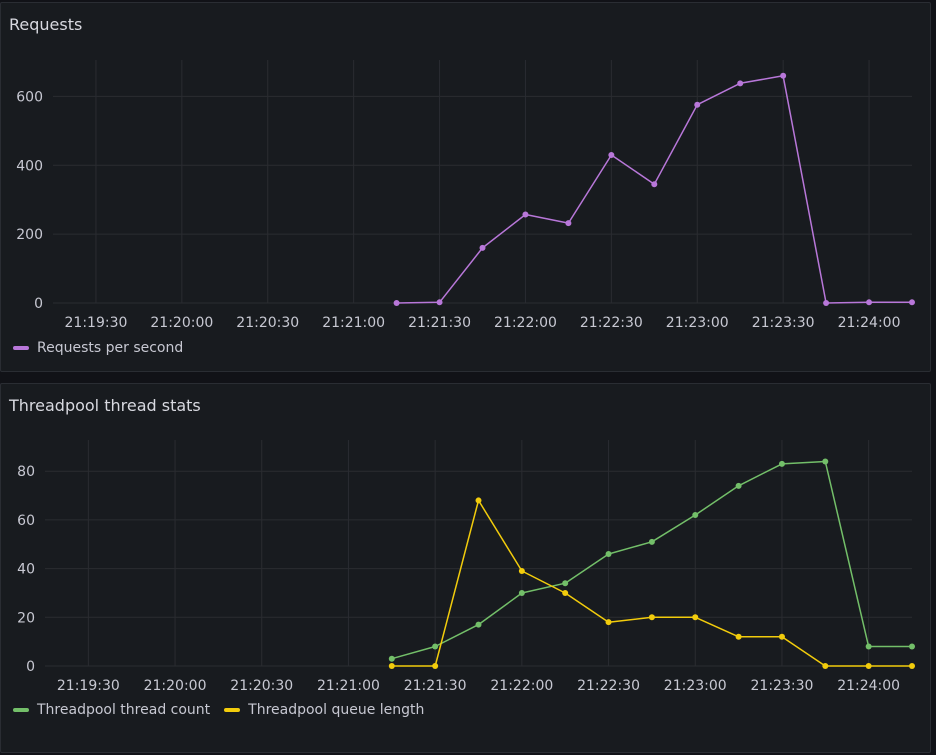 This screenshot has height=755, width=936. What do you see at coordinates (29, 166) in the screenshot?
I see `y-tick-label: 400` at bounding box center [29, 166].